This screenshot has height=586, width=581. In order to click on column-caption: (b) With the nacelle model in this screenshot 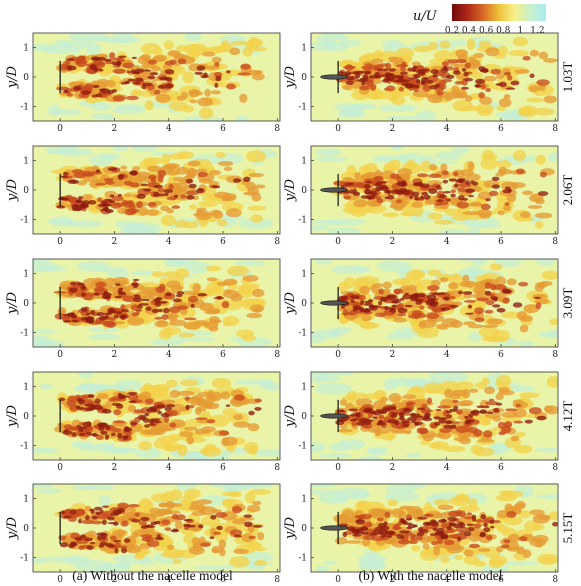, I will do `click(431, 575)`.